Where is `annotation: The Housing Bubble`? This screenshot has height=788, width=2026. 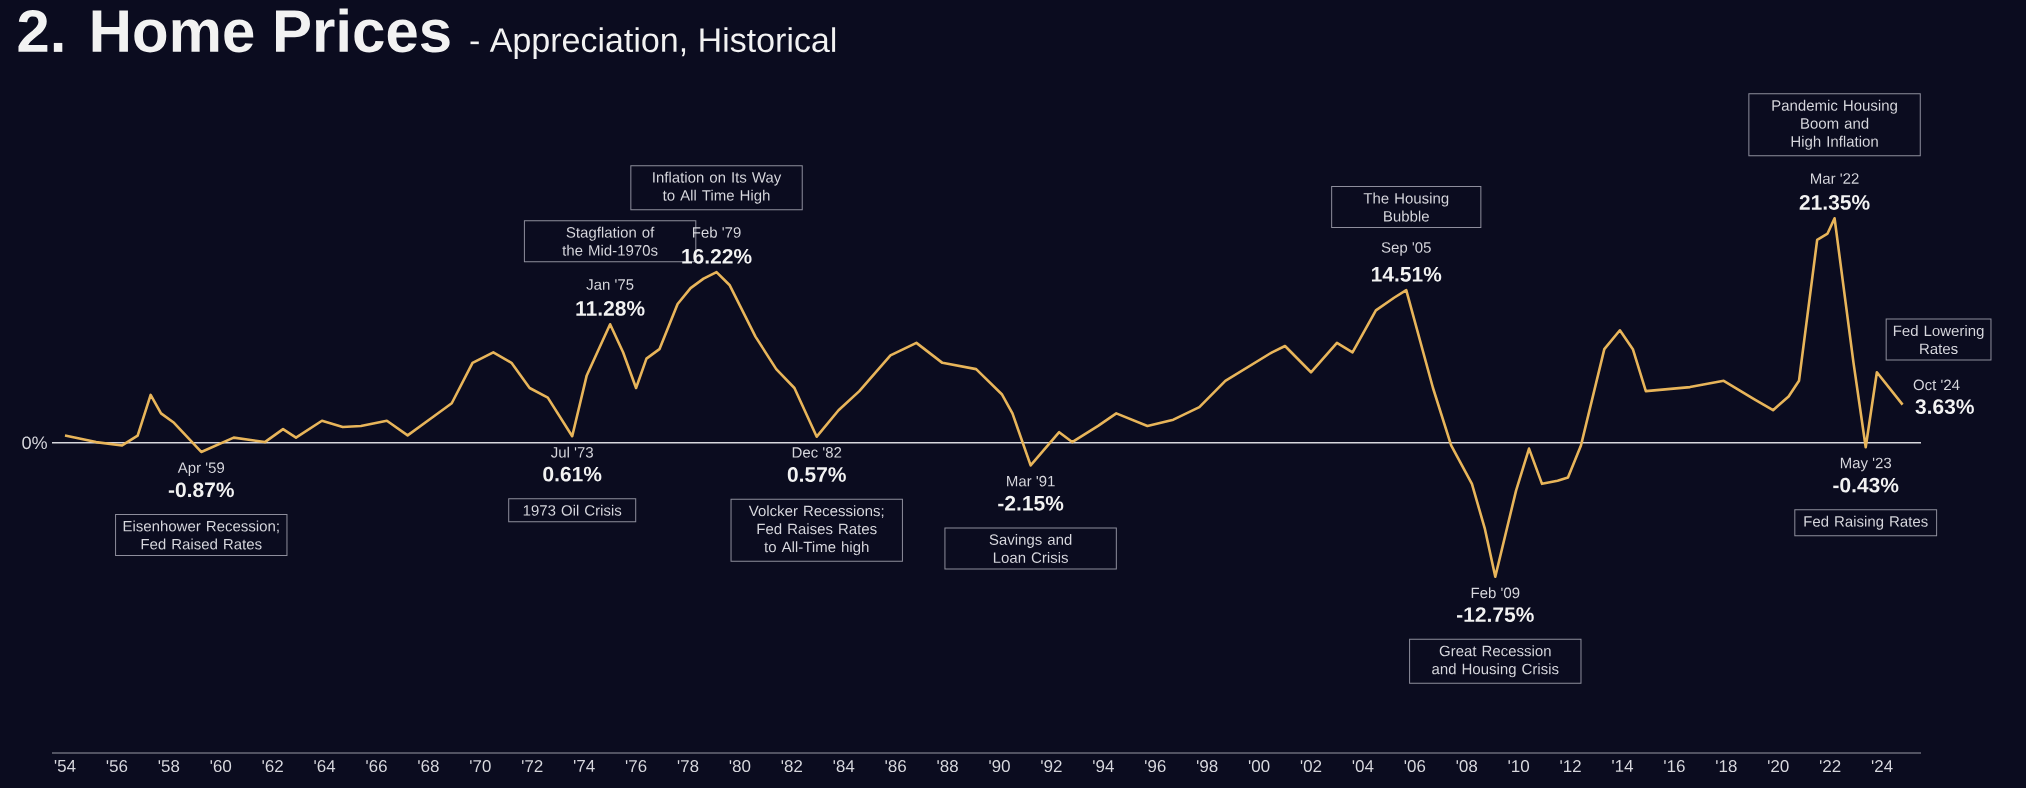
annotation: The Housing Bubble is located at coordinates (1406, 207).